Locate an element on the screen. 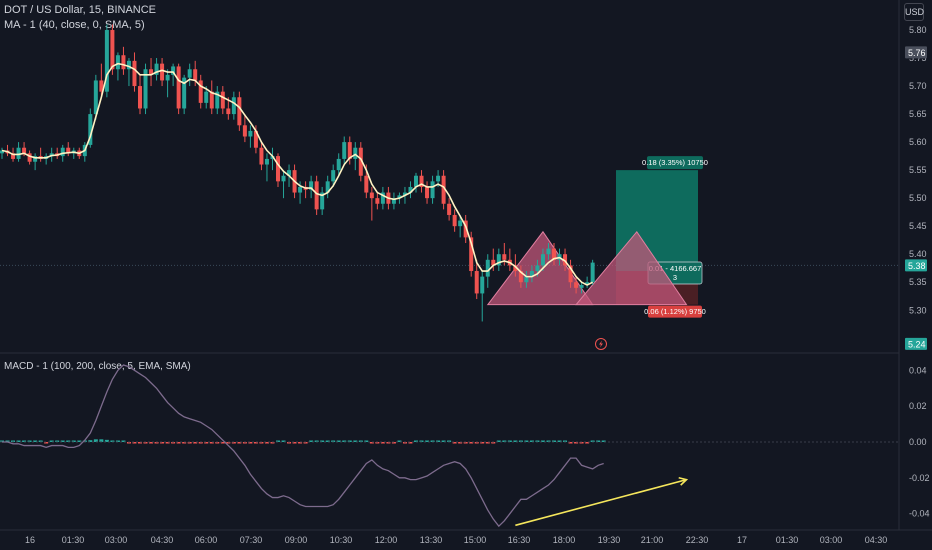  stop-label-box is located at coordinates (675, 311).